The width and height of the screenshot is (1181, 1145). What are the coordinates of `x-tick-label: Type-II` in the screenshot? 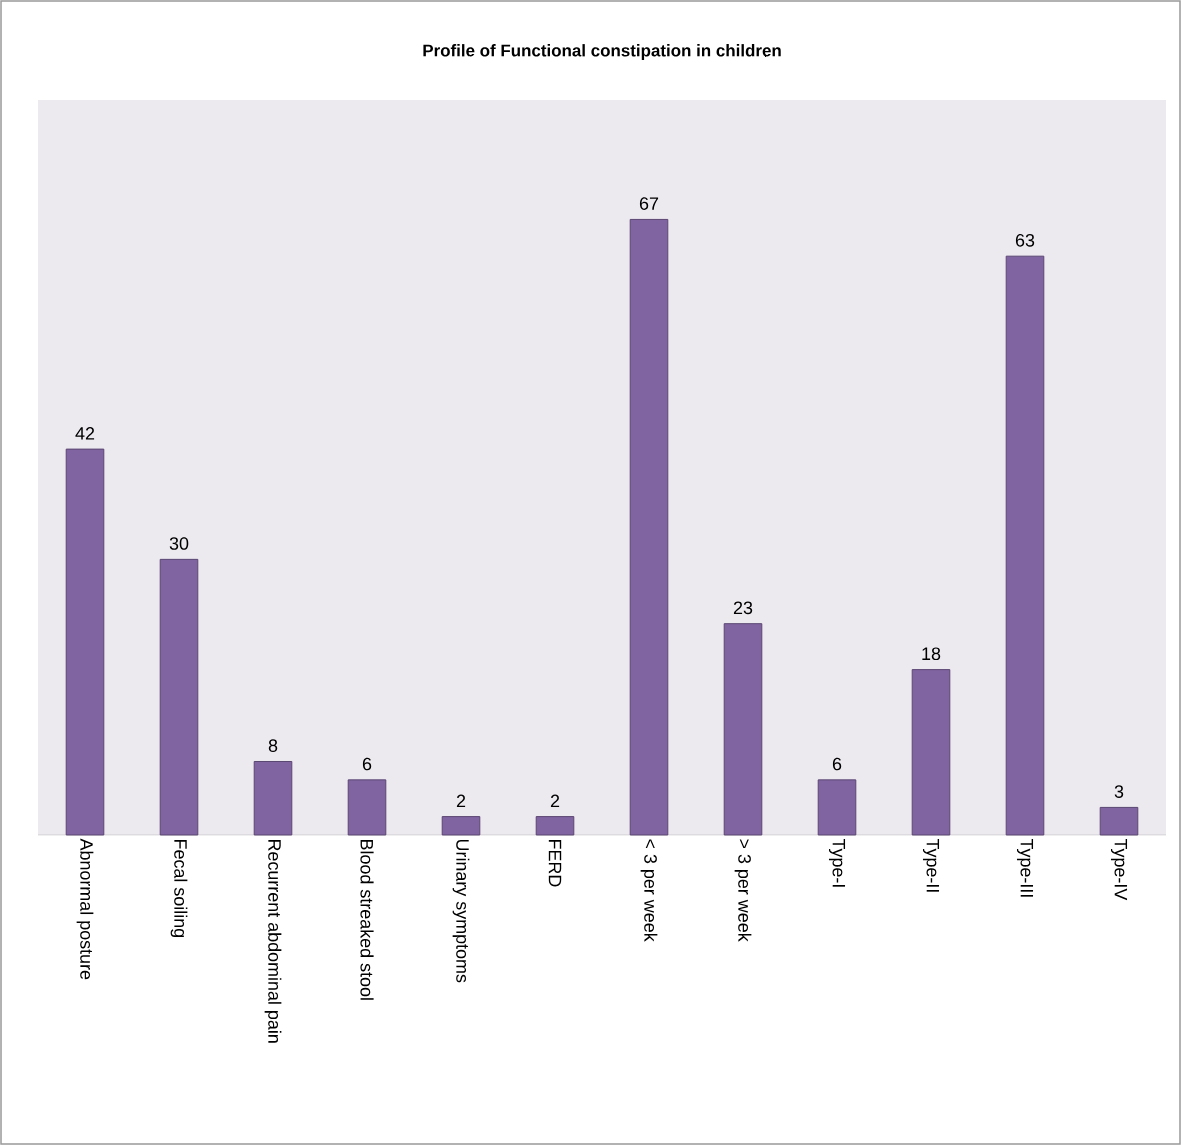 It's located at (931, 865).